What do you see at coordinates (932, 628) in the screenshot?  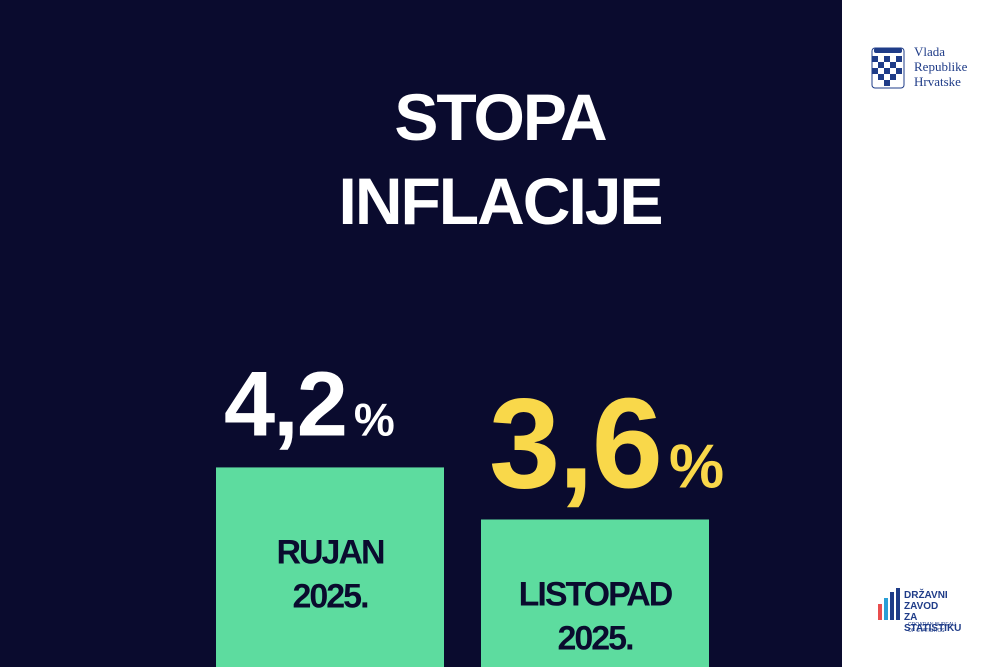 I see `bureau-name-en: CROATIAN BUREAU OF STATISTICS` at bounding box center [932, 628].